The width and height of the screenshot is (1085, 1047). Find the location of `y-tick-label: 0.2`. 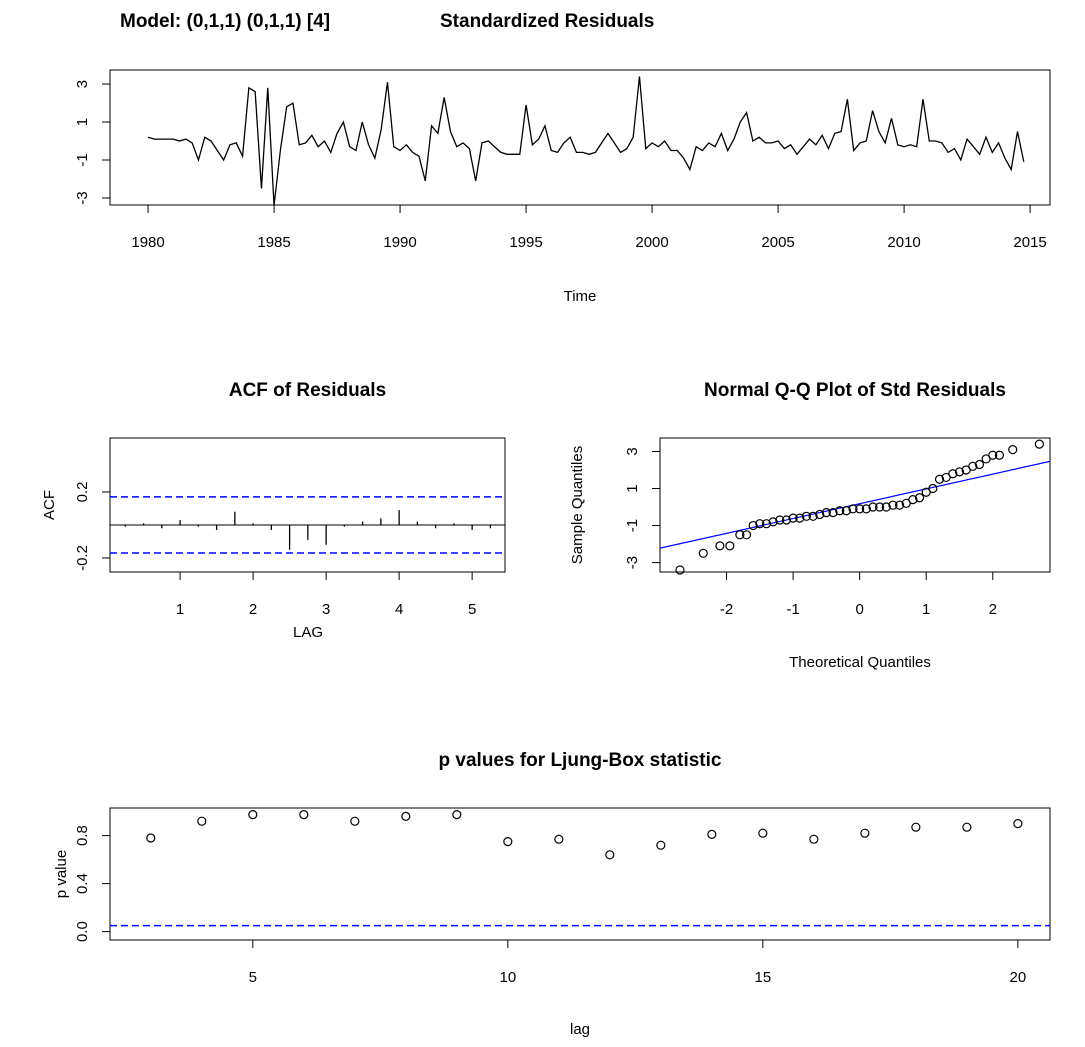

y-tick-label: 0.2 is located at coordinates (82, 492).